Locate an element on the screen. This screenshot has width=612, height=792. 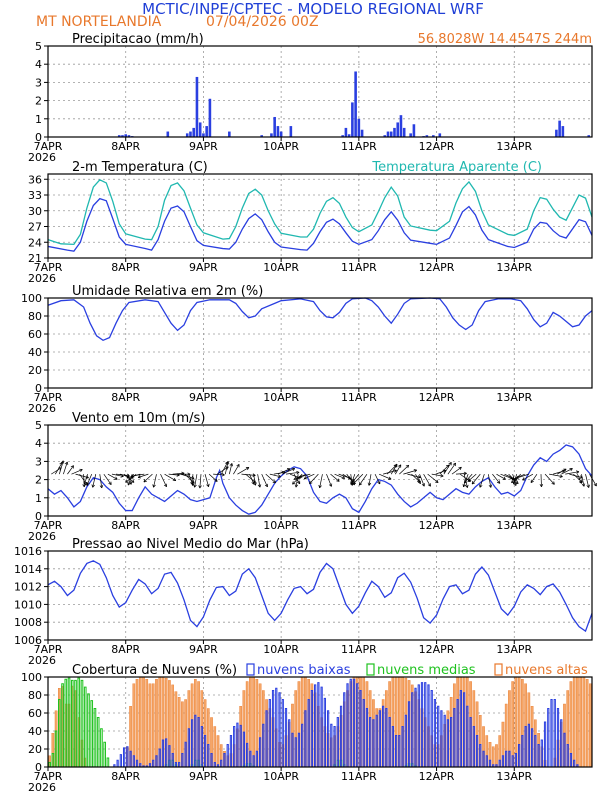
apparent-temp-line is located at coordinates (320, 212).